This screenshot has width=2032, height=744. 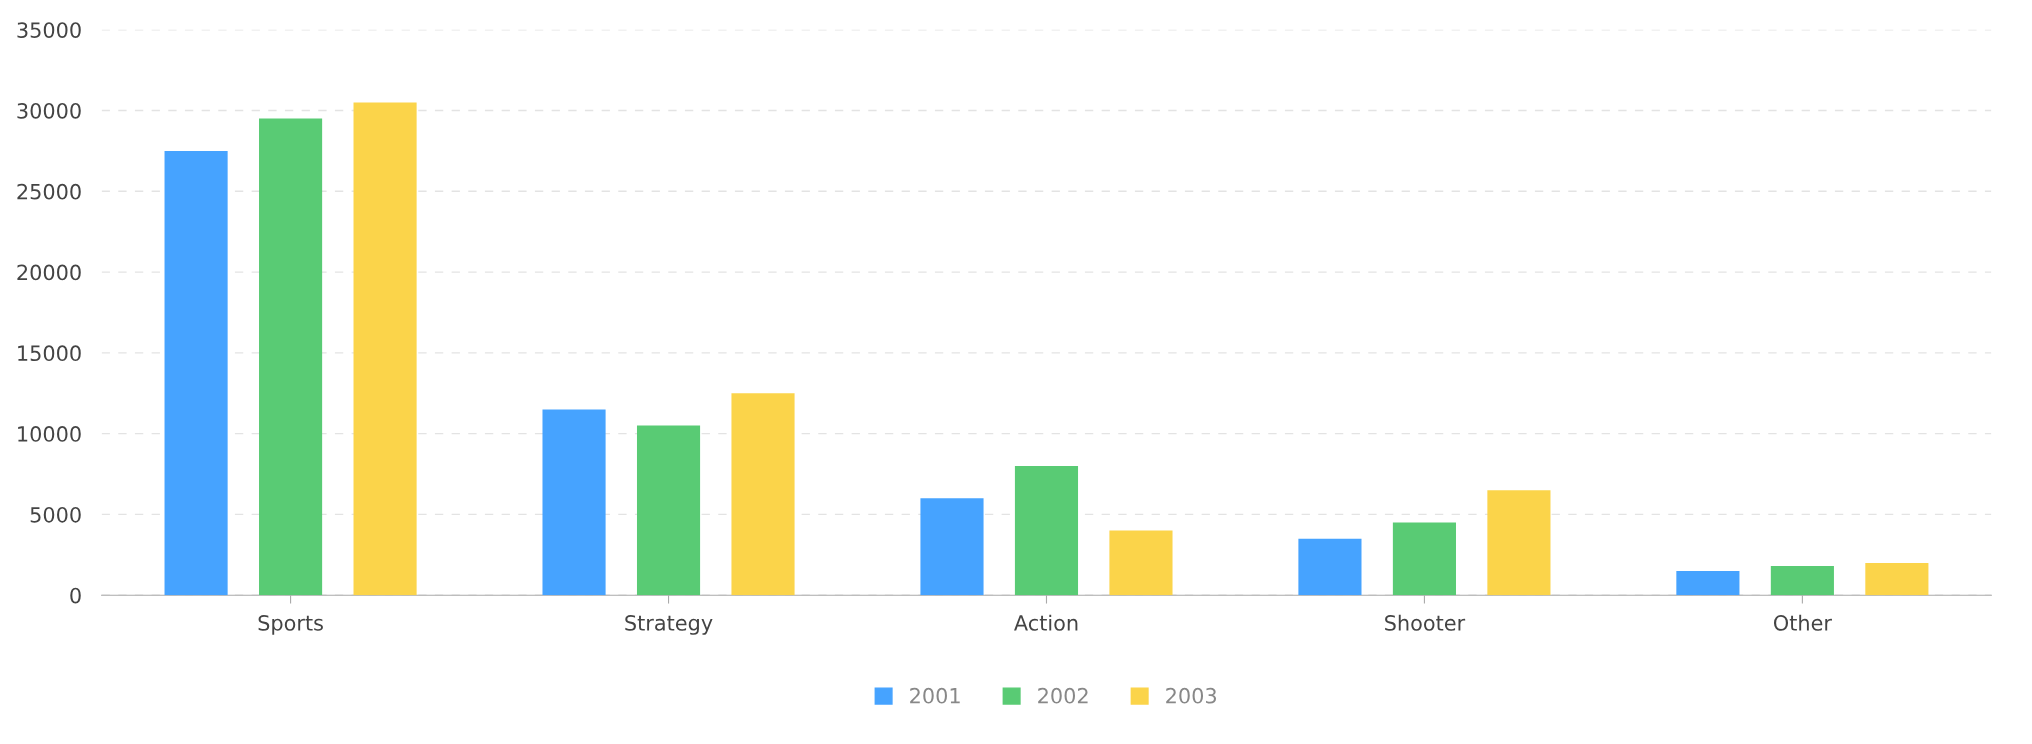 I want to click on y-tick-label: 5000, so click(x=55, y=514).